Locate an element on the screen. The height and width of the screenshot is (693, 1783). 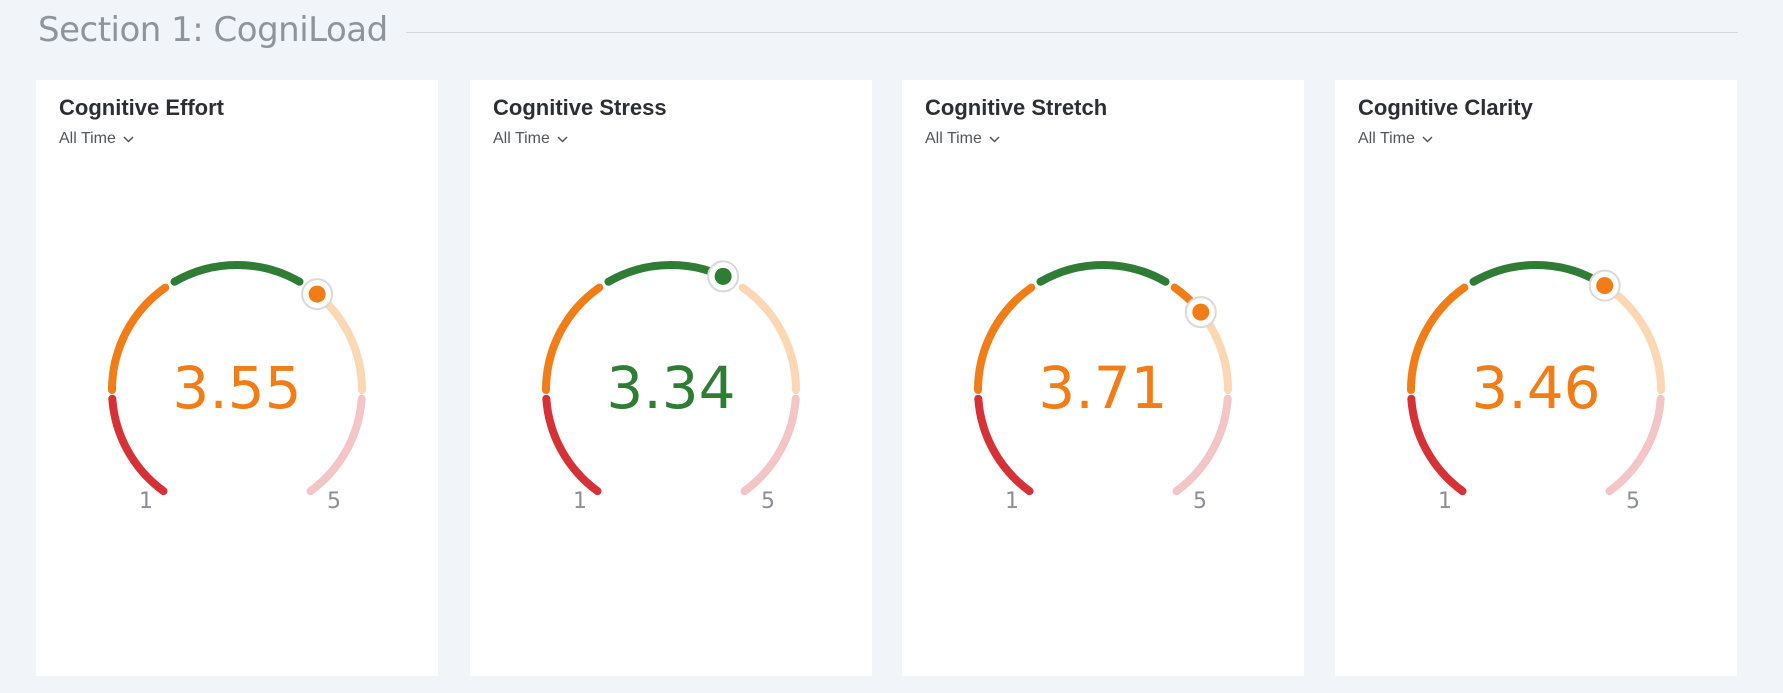
card-title: Cognitive Stretch is located at coordinates (1016, 107).